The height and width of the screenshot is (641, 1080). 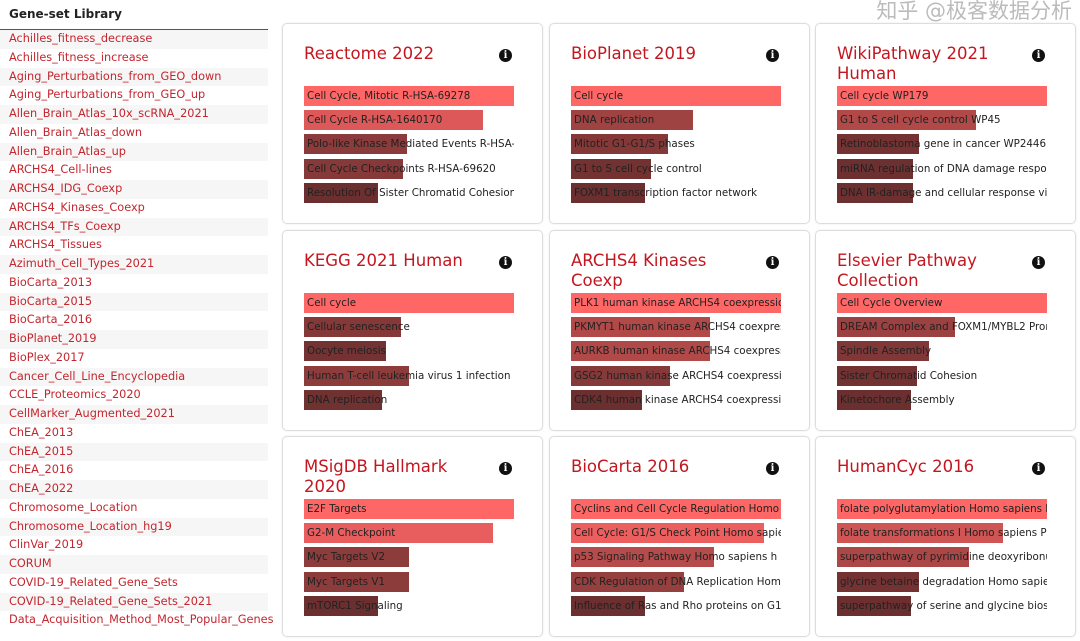 What do you see at coordinates (93, 582) in the screenshot?
I see `sidebar-item-library: COVID-19_Related_Gene_Sets` at bounding box center [93, 582].